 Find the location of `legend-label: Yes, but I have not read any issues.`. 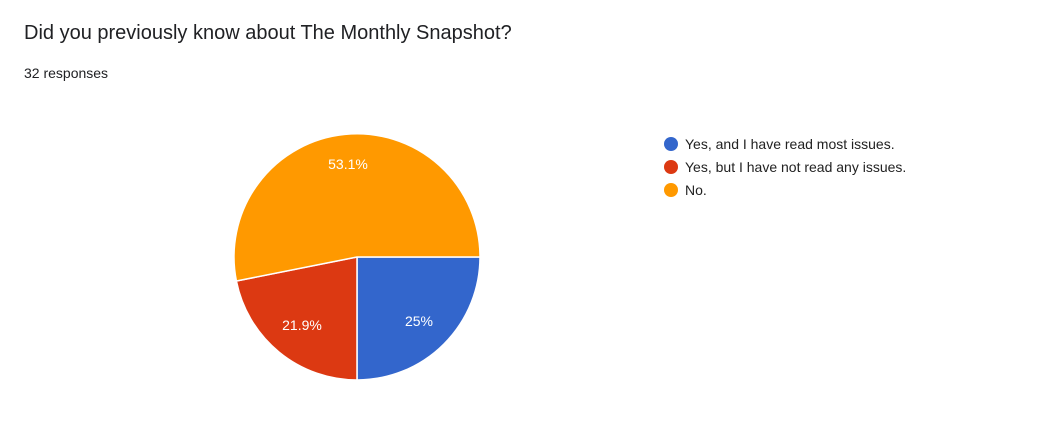

legend-label: Yes, but I have not read any issues. is located at coordinates (796, 166).